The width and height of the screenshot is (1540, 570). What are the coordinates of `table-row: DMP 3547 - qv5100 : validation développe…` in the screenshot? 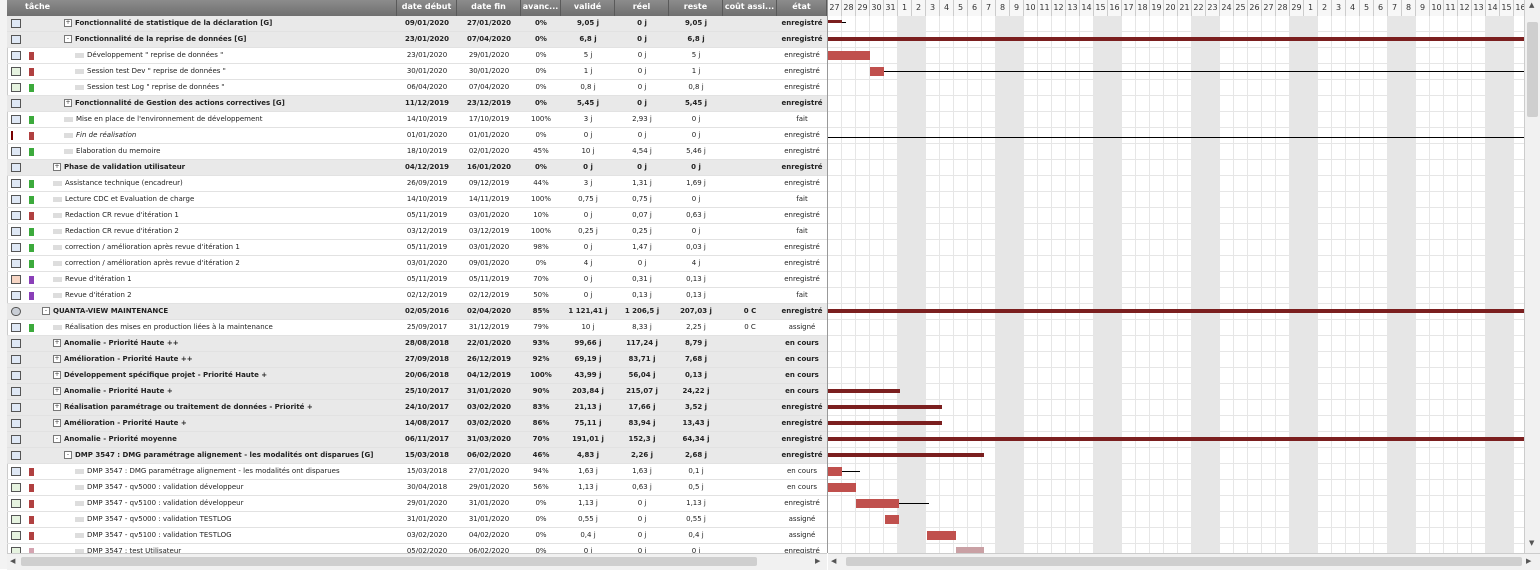 It's located at (417, 504).